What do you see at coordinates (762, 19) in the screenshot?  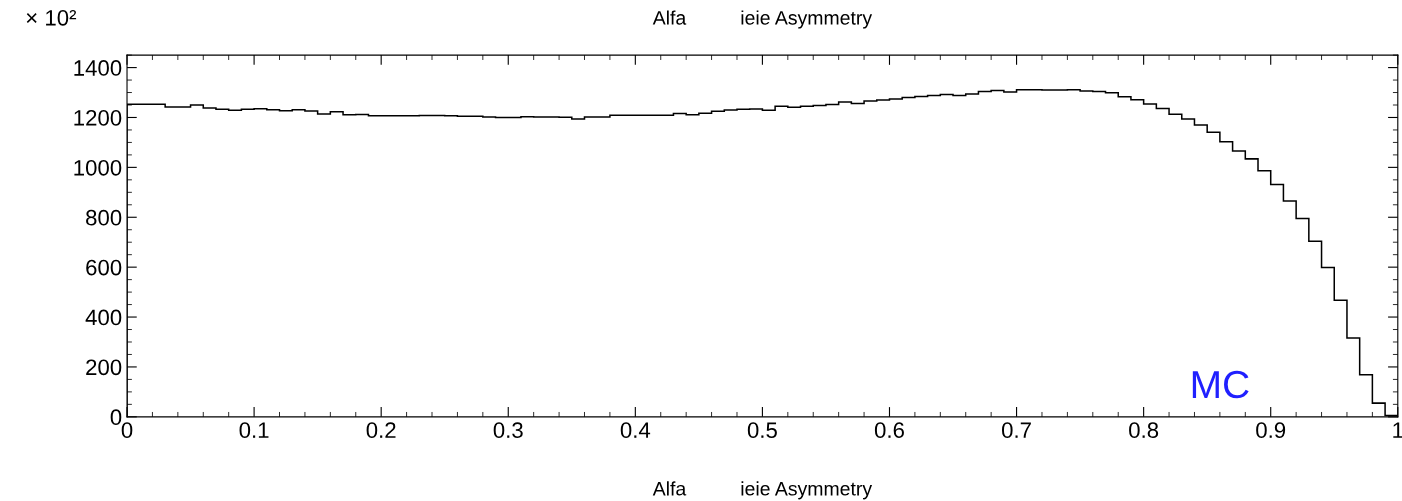 I see `chart-title: Alfa ieie Asymmetry` at bounding box center [762, 19].